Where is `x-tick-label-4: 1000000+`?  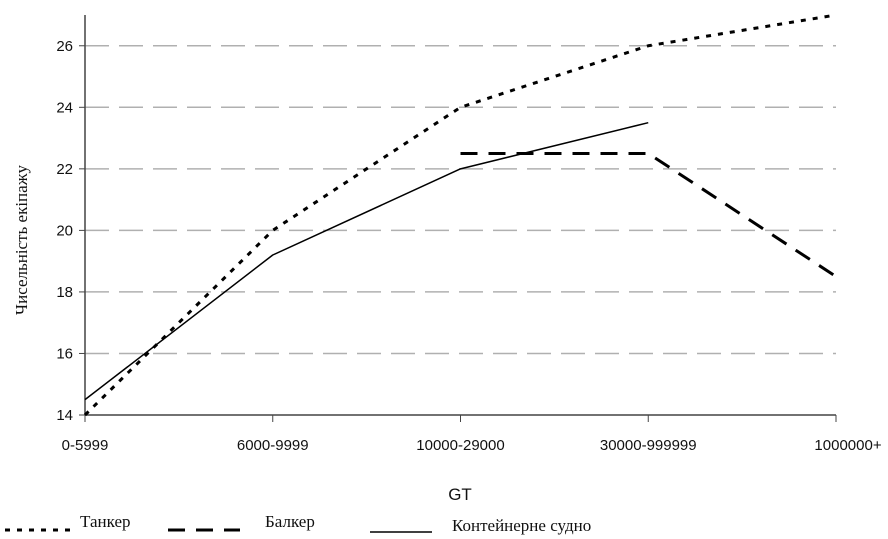
x-tick-label-4: 1000000+ is located at coordinates (847, 445).